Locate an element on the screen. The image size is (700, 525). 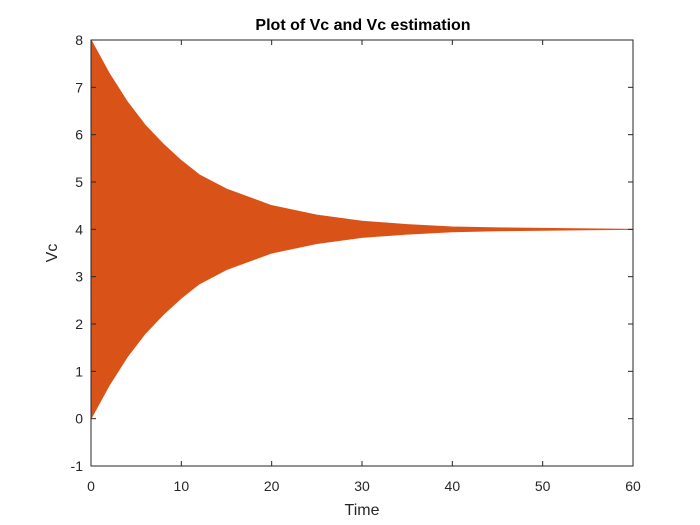
x-tick-label: 10 is located at coordinates (182, 486).